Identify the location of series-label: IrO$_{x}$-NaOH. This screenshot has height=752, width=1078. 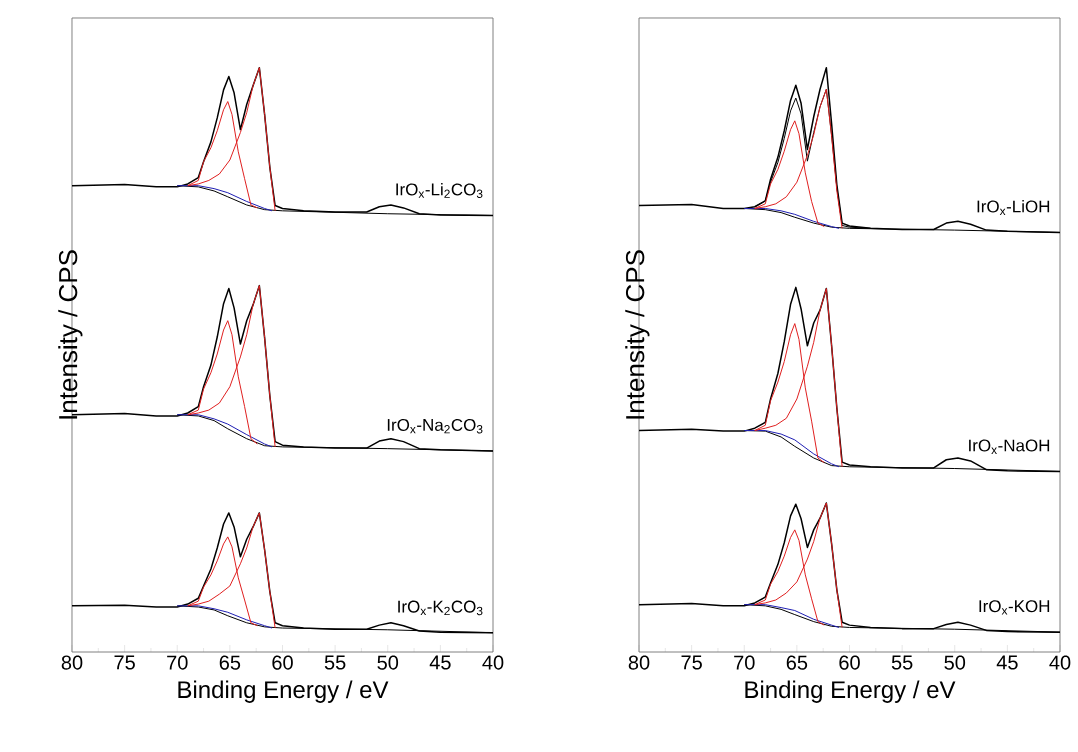
(1009, 446).